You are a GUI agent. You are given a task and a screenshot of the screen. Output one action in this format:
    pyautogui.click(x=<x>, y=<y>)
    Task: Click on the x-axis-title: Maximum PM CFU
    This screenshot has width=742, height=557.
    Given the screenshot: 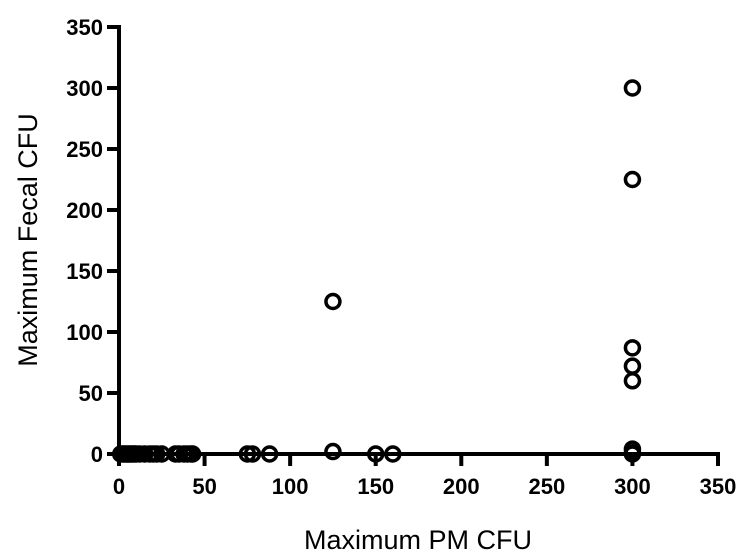 What is the action you would take?
    pyautogui.click(x=418, y=540)
    